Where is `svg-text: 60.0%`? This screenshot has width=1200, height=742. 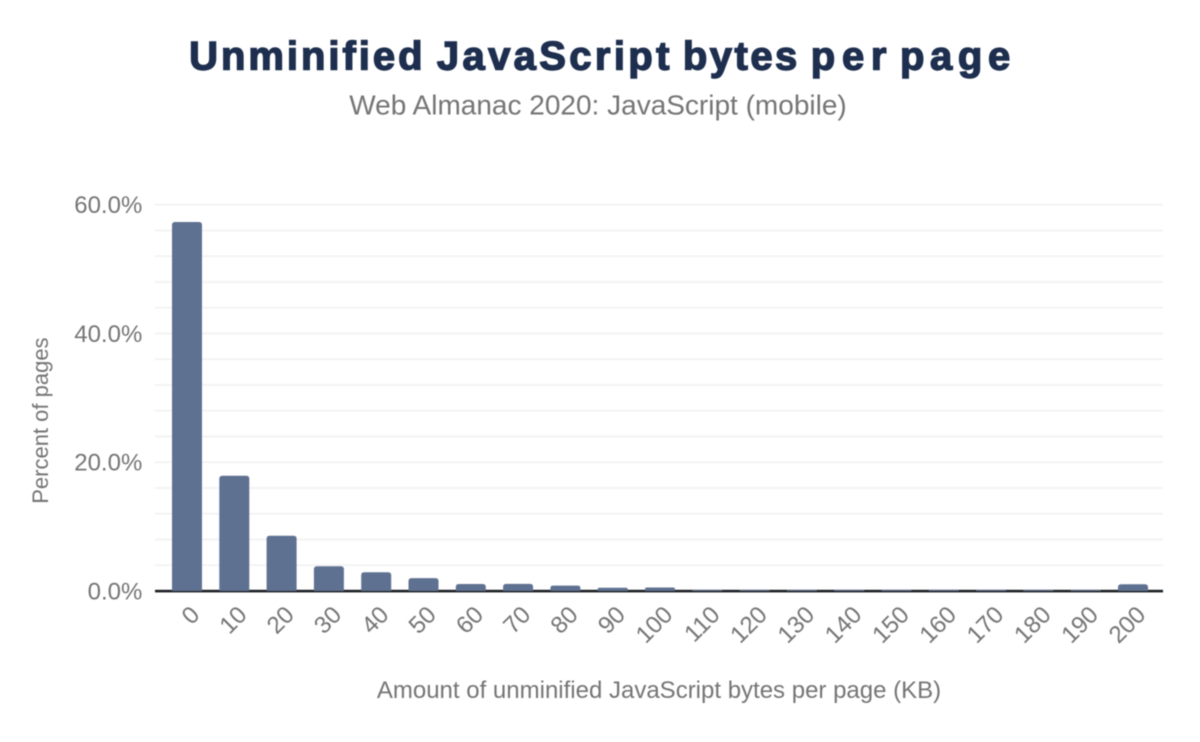 svg-text: 60.0% is located at coordinates (108, 205).